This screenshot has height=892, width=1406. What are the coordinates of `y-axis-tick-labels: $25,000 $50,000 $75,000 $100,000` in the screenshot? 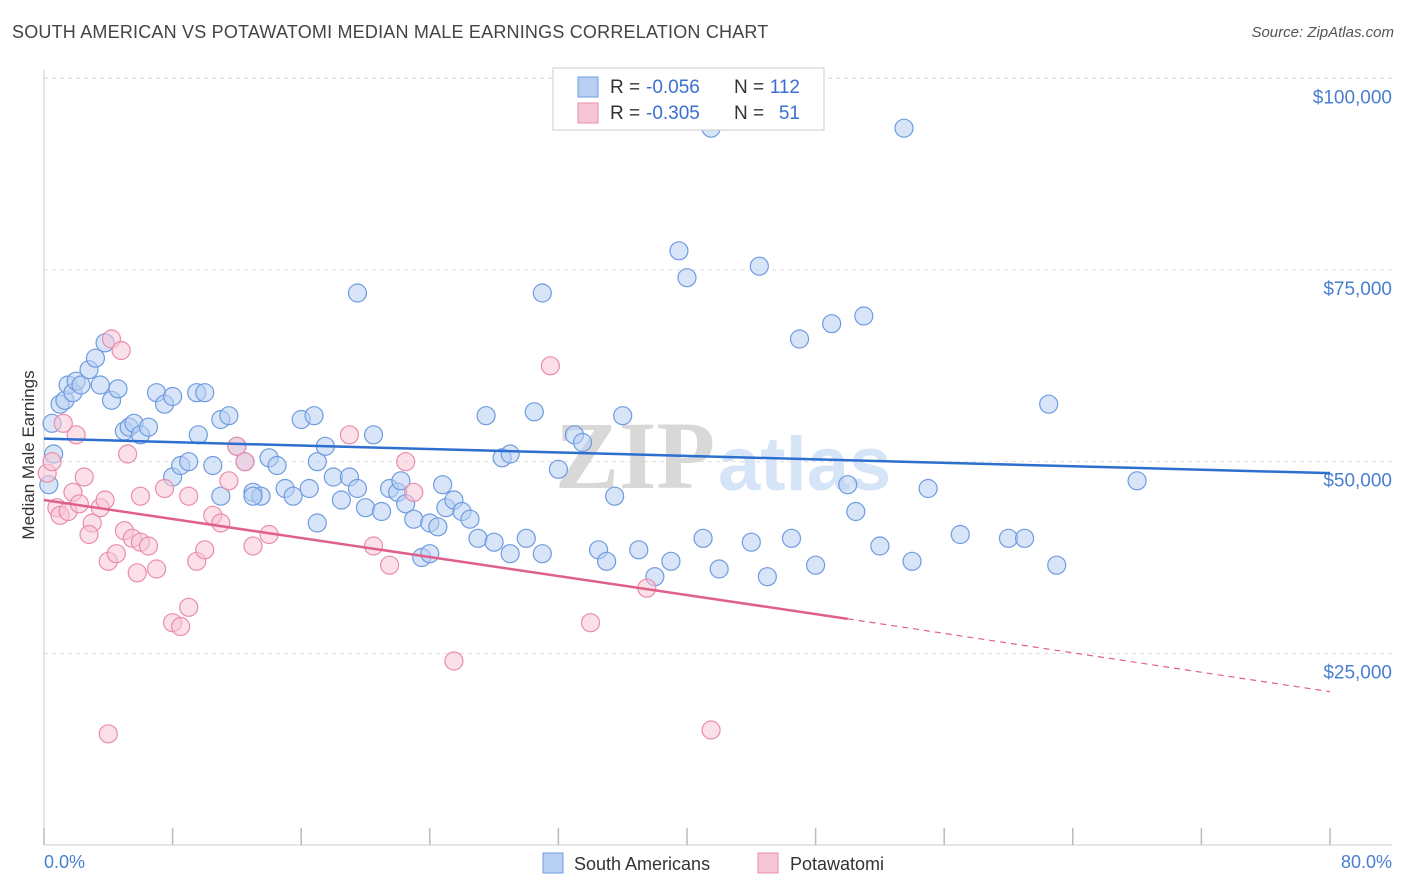 It's located at (1352, 385).